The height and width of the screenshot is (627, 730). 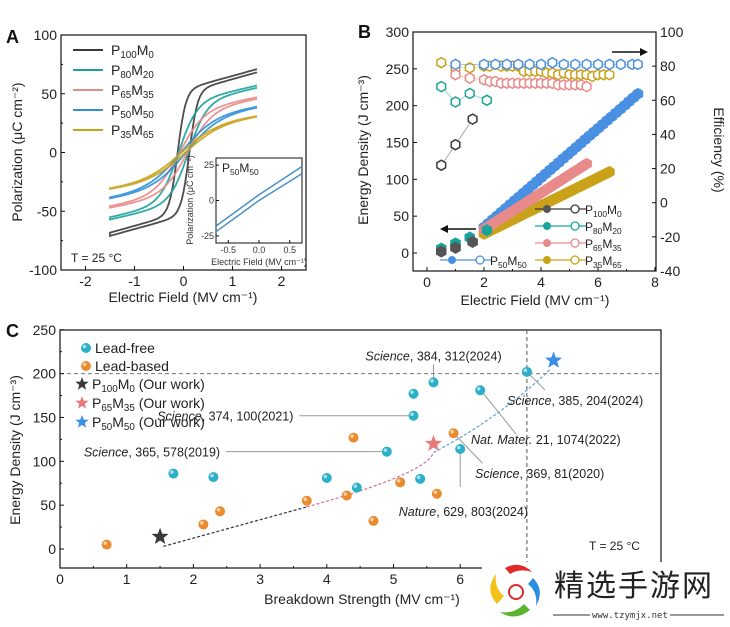 I want to click on panel-label-a: A, so click(x=12, y=37).